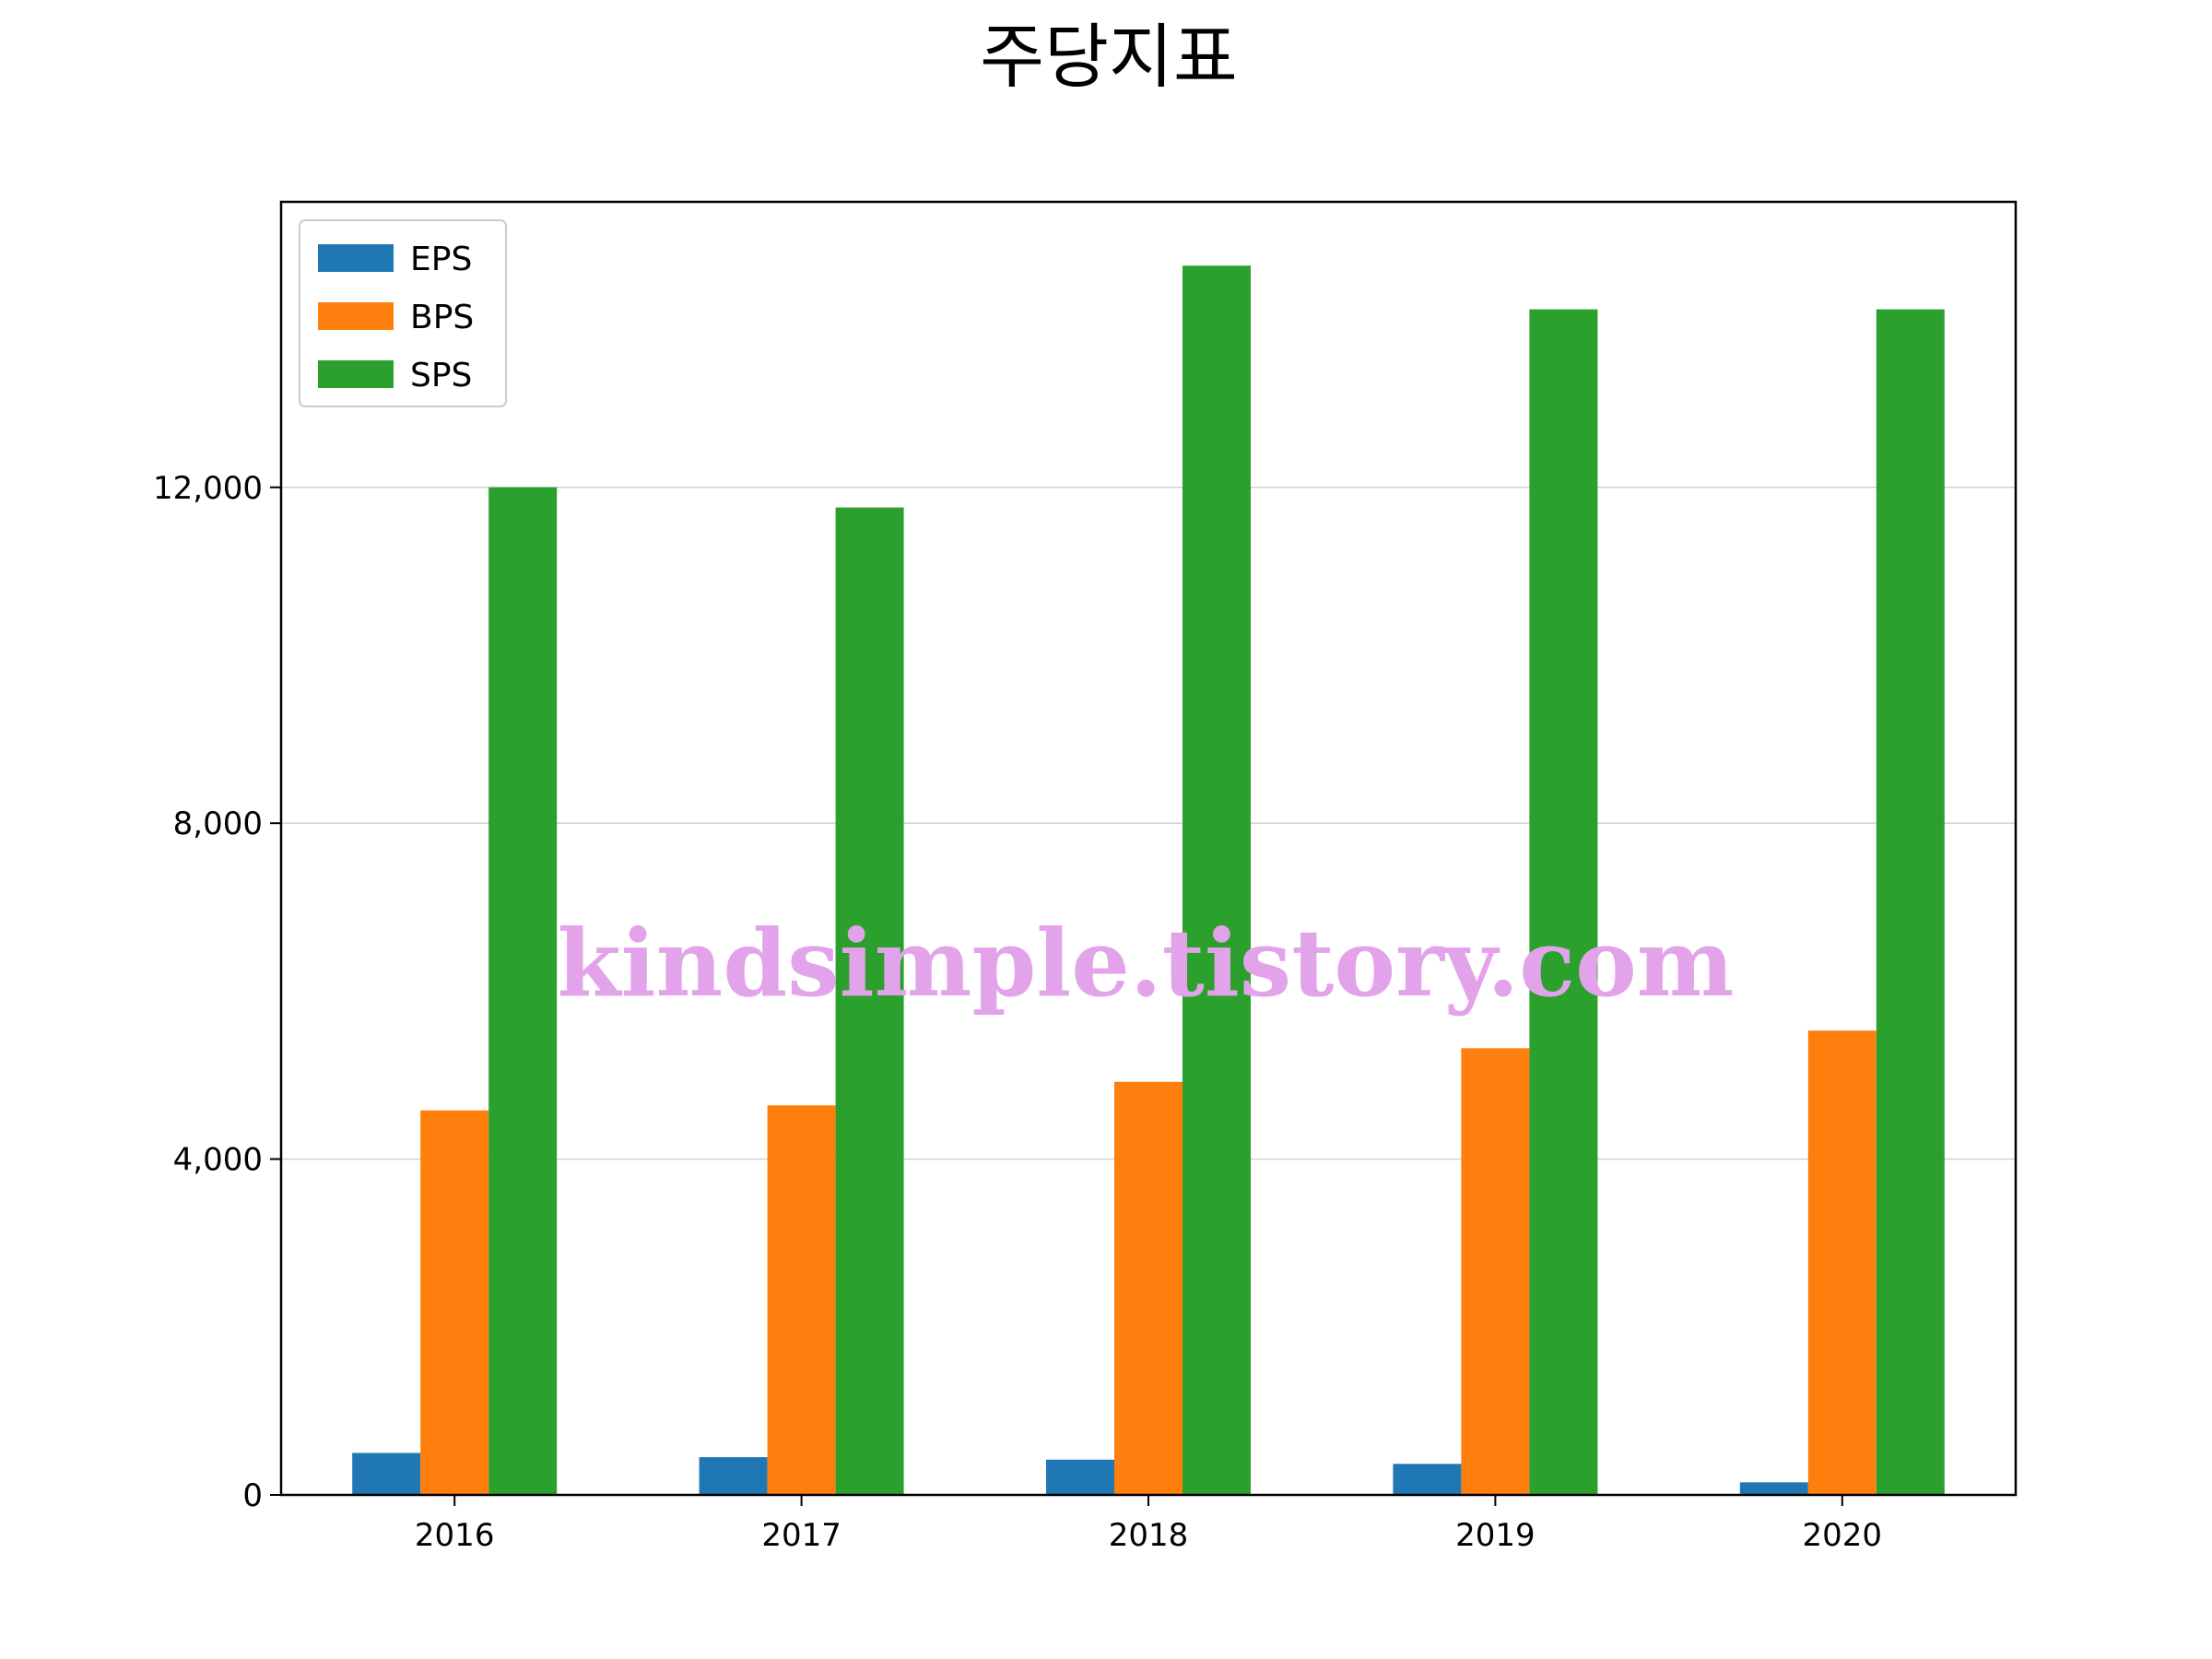 This screenshot has width=2212, height=1659. What do you see at coordinates (441, 375) in the screenshot?
I see `legend-label-sps: SPS` at bounding box center [441, 375].